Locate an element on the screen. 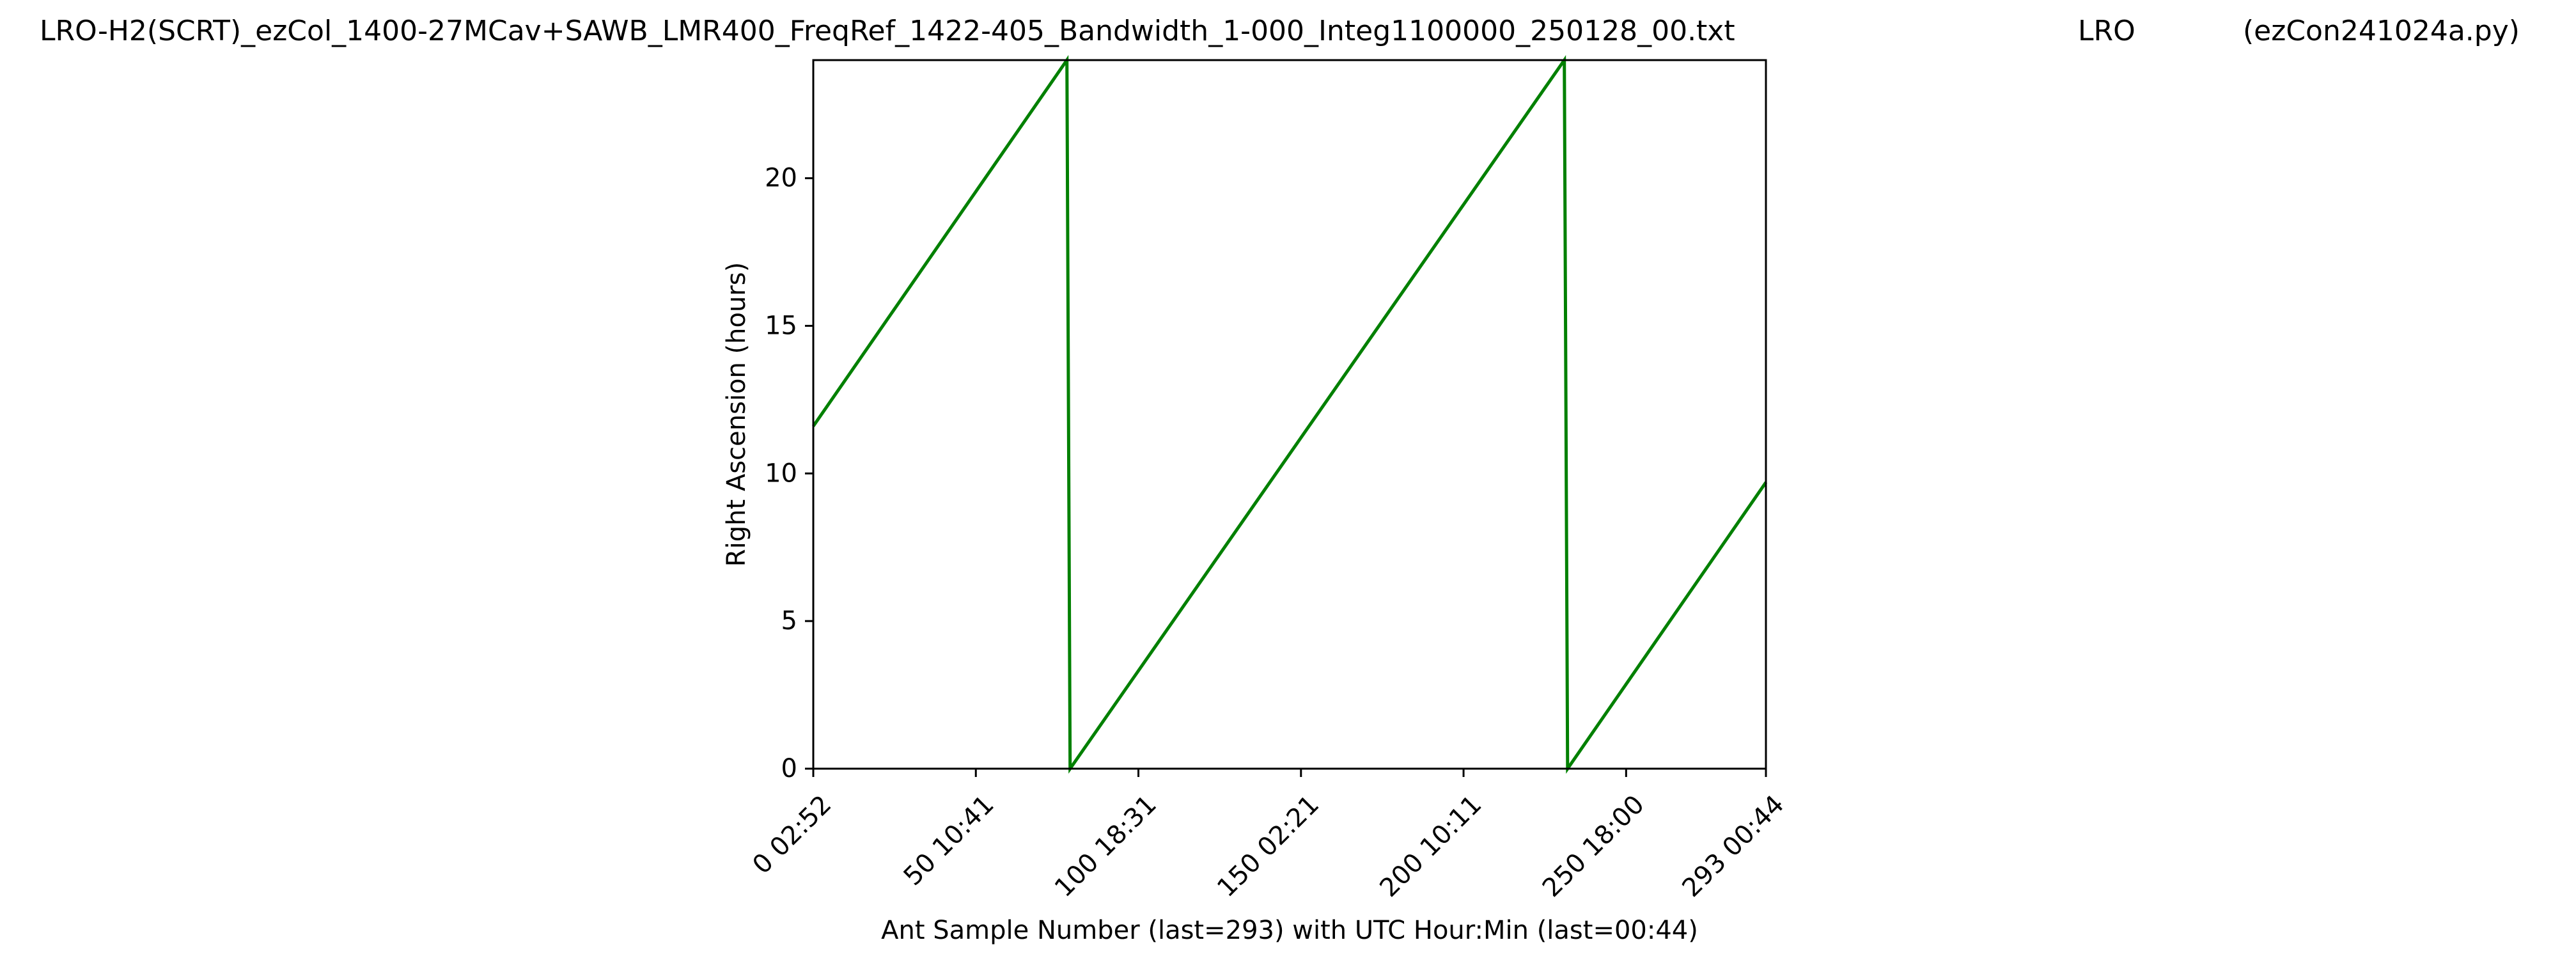 The height and width of the screenshot is (965, 2576). y-tick-label: 10 is located at coordinates (781, 473).